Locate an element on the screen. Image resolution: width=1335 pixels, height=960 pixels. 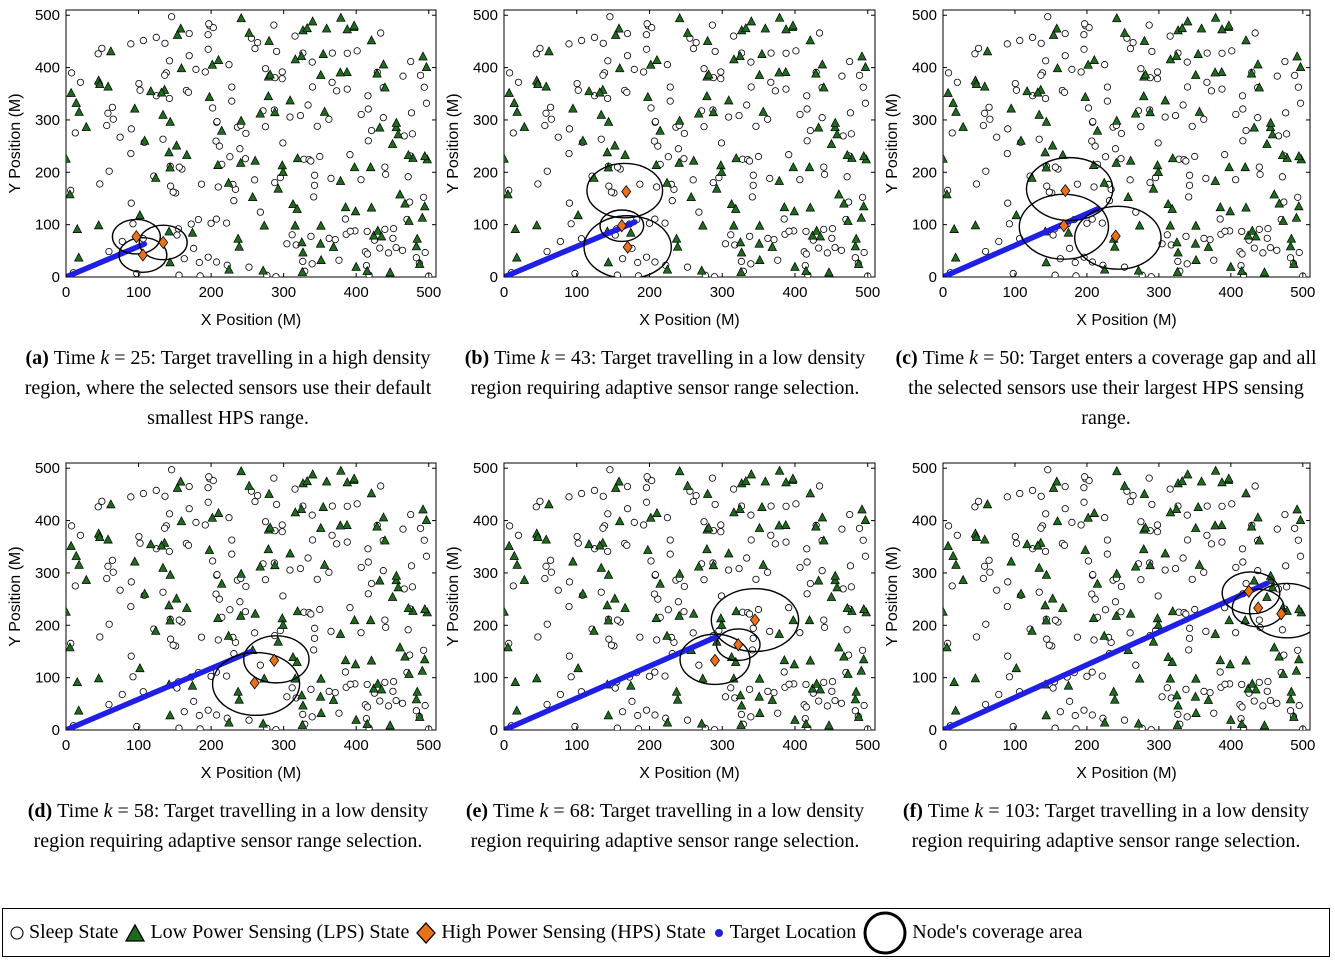
x-tick-label: 400 is located at coordinates (794, 745).